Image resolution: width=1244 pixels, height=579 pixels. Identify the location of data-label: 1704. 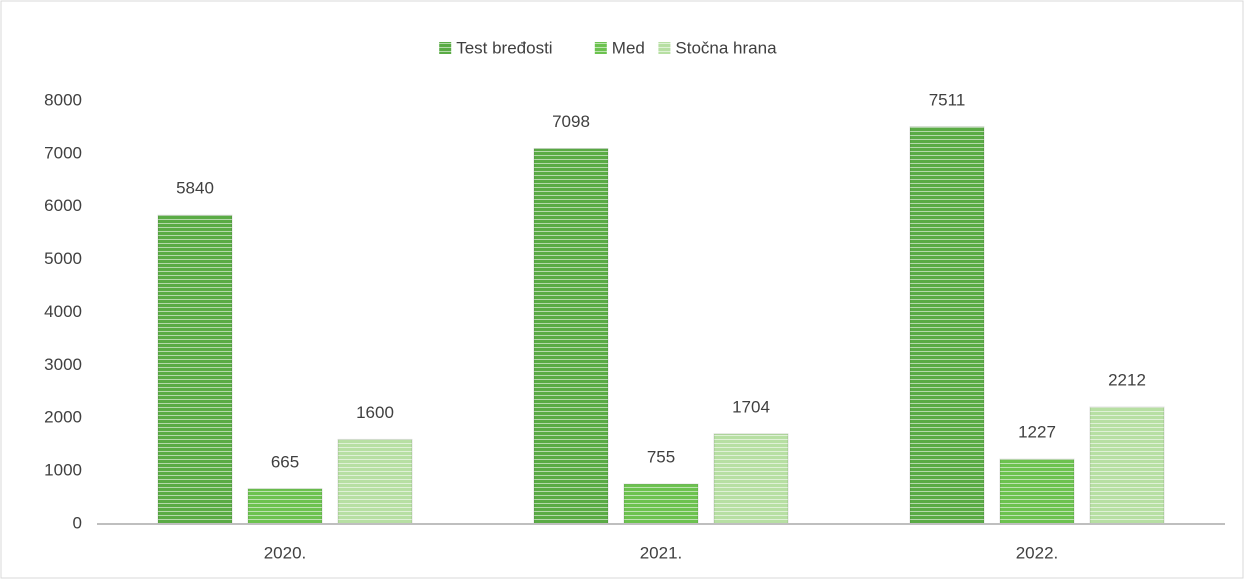
(751, 406).